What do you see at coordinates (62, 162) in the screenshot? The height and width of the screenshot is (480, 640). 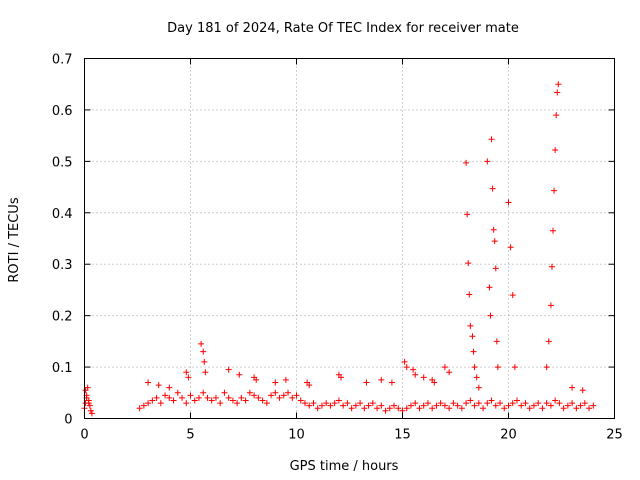 I see `y-tick-label: 0.5` at bounding box center [62, 162].